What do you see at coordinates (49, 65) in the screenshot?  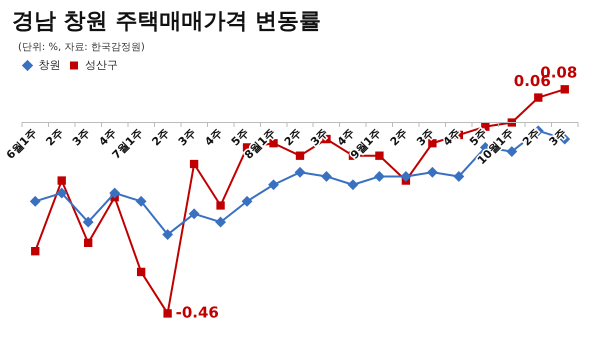 I see `legend-label: 창원` at bounding box center [49, 65].